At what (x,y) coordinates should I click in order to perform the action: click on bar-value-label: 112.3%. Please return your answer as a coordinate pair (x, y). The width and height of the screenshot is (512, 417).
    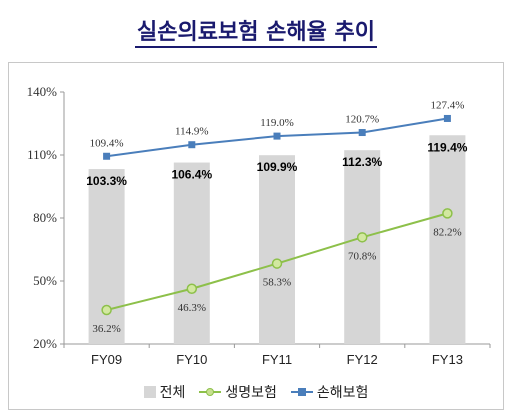
    Looking at the image, I should click on (362, 162).